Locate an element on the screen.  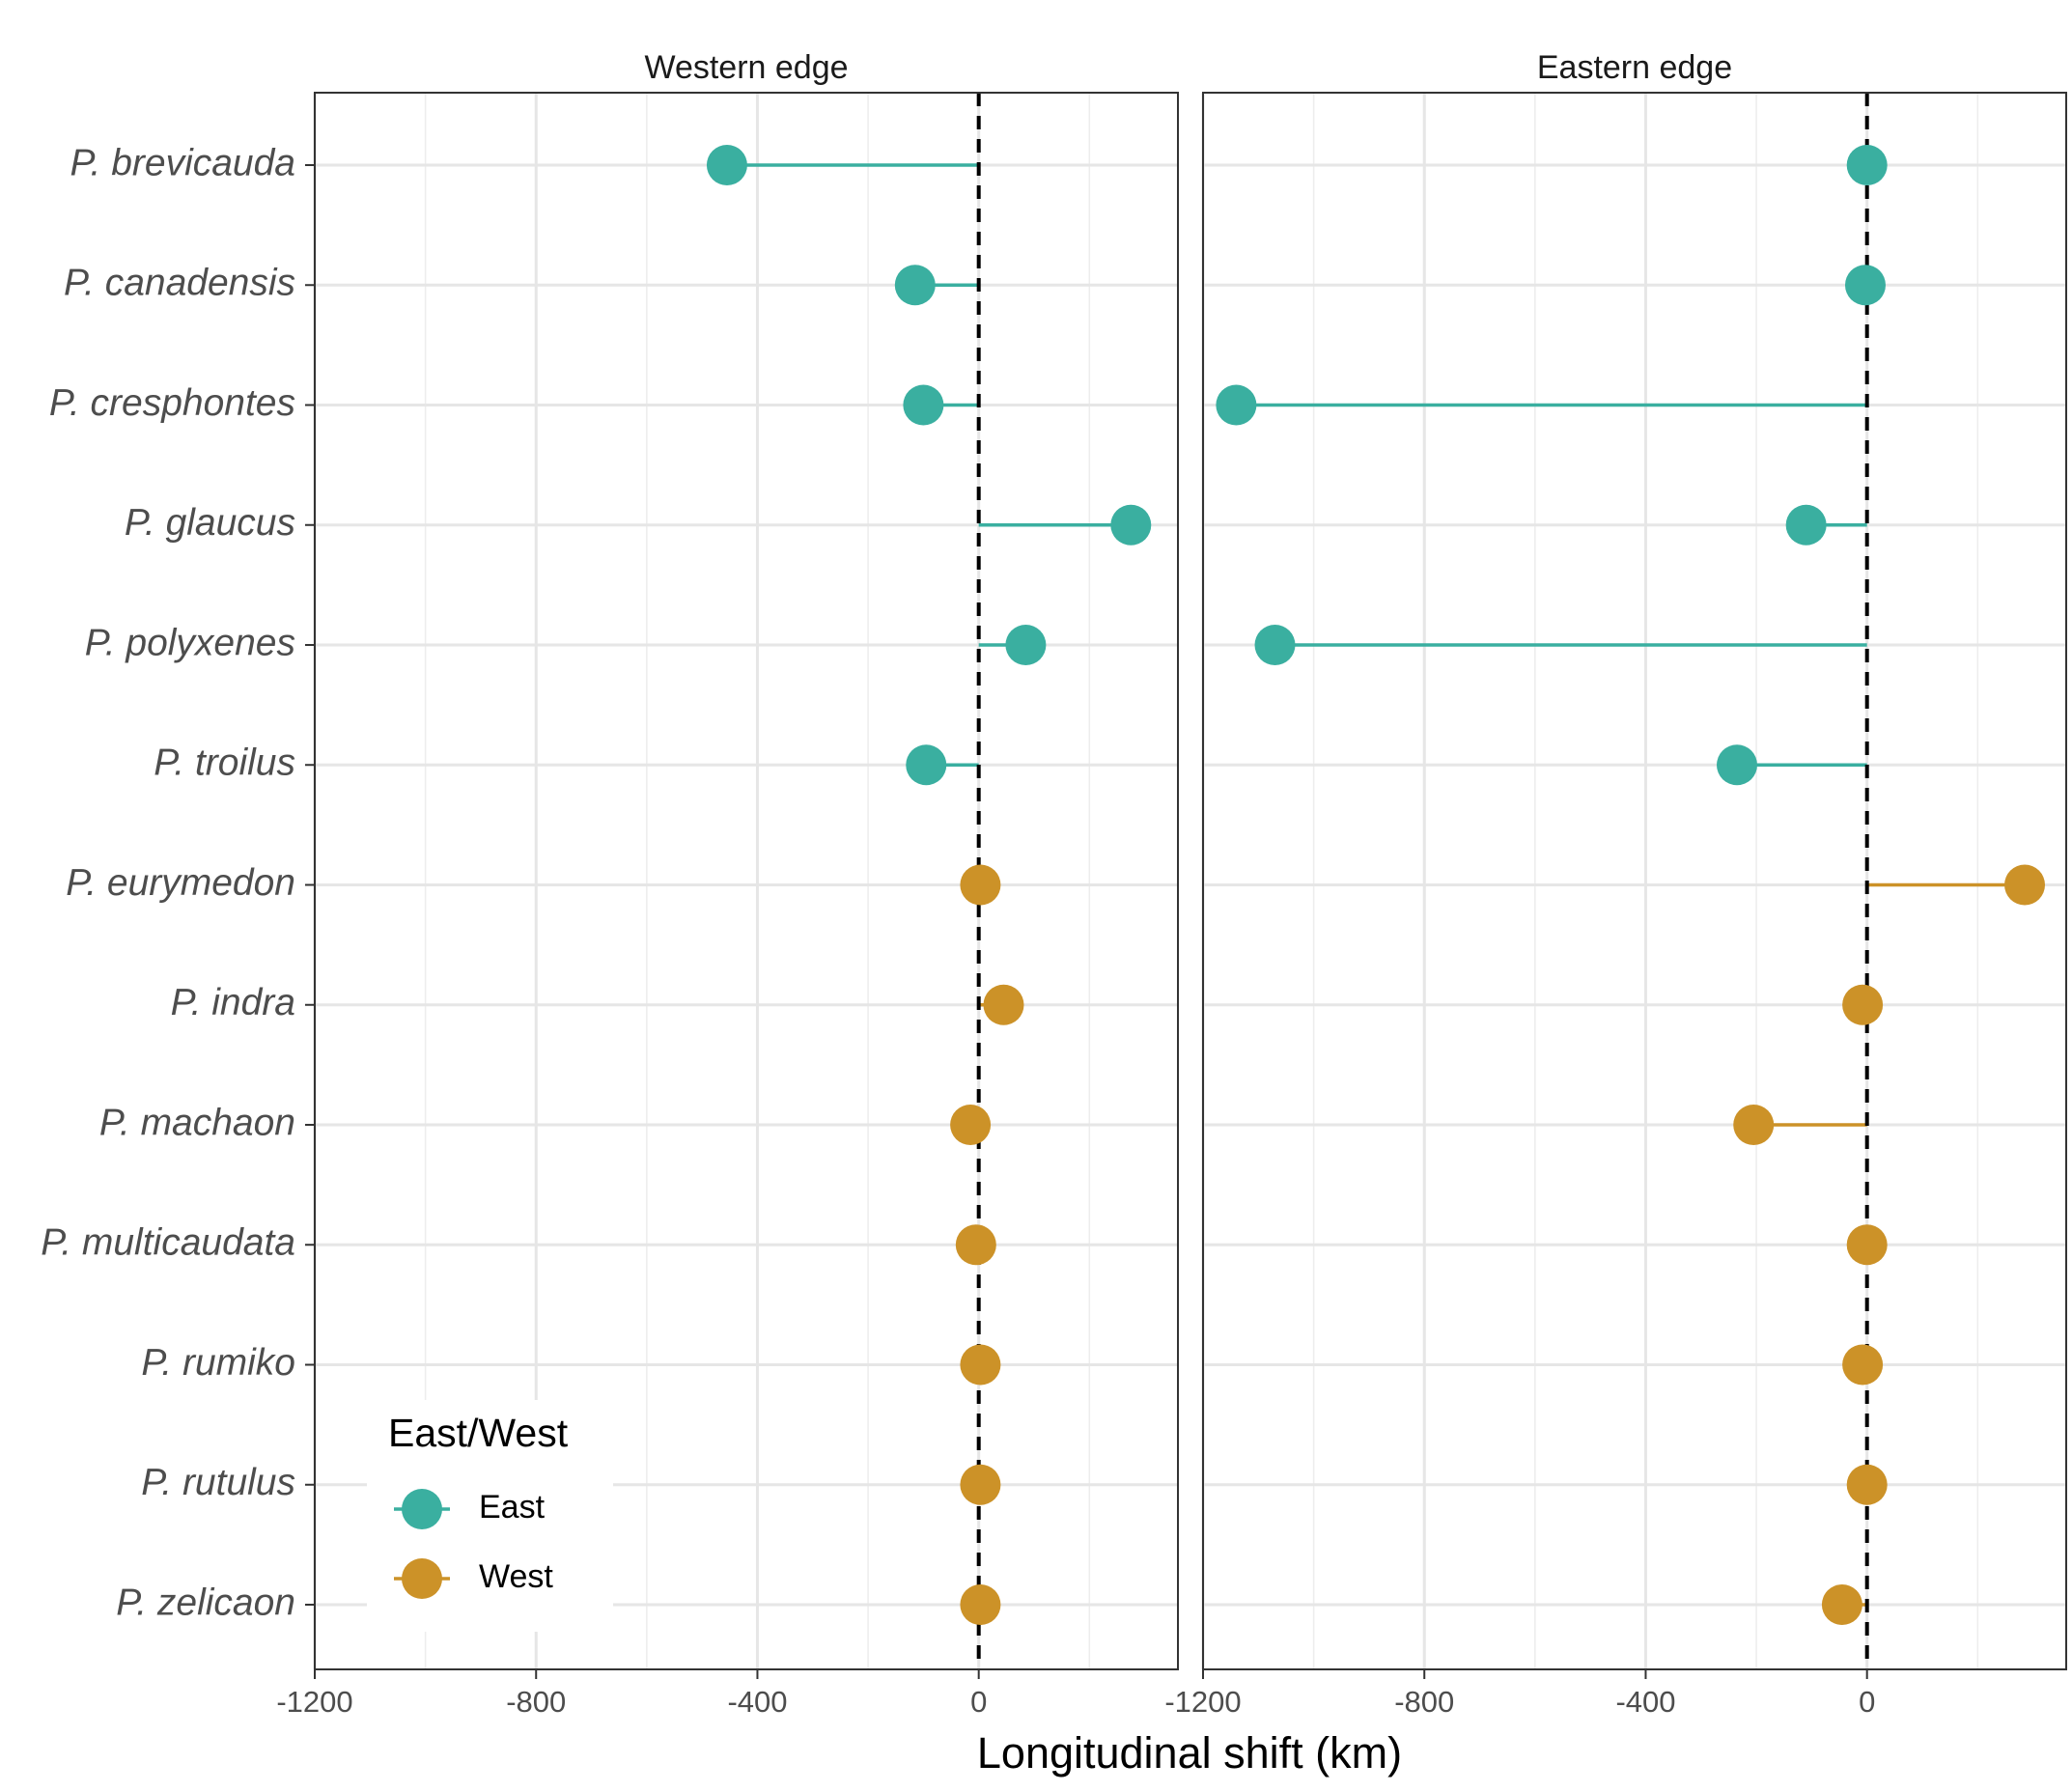
y-tick-label: P. canadensis is located at coordinates (180, 283).